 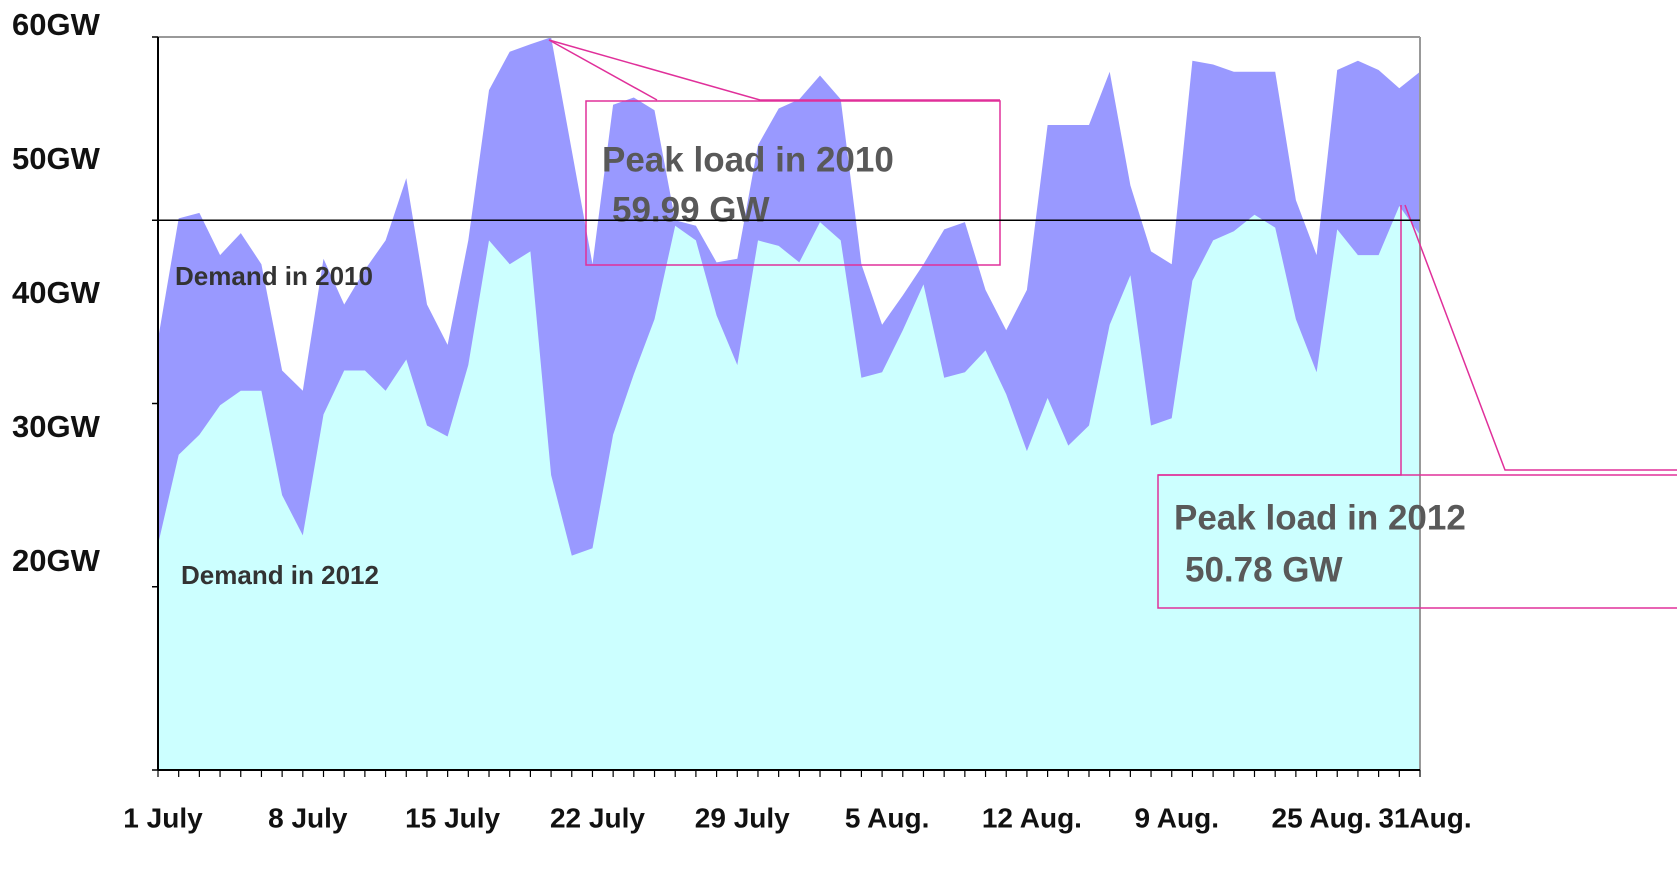 What do you see at coordinates (163, 817) in the screenshot?
I see `x-tick-label: 1 July` at bounding box center [163, 817].